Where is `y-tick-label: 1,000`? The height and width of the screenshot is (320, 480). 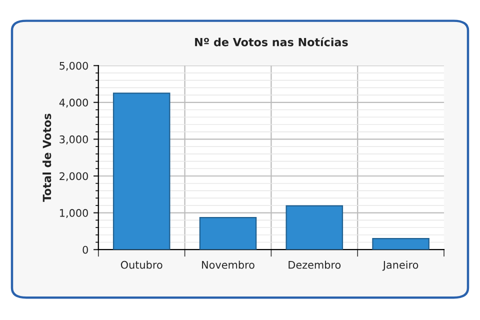
y-tick-label: 1,000 is located at coordinates (74, 213).